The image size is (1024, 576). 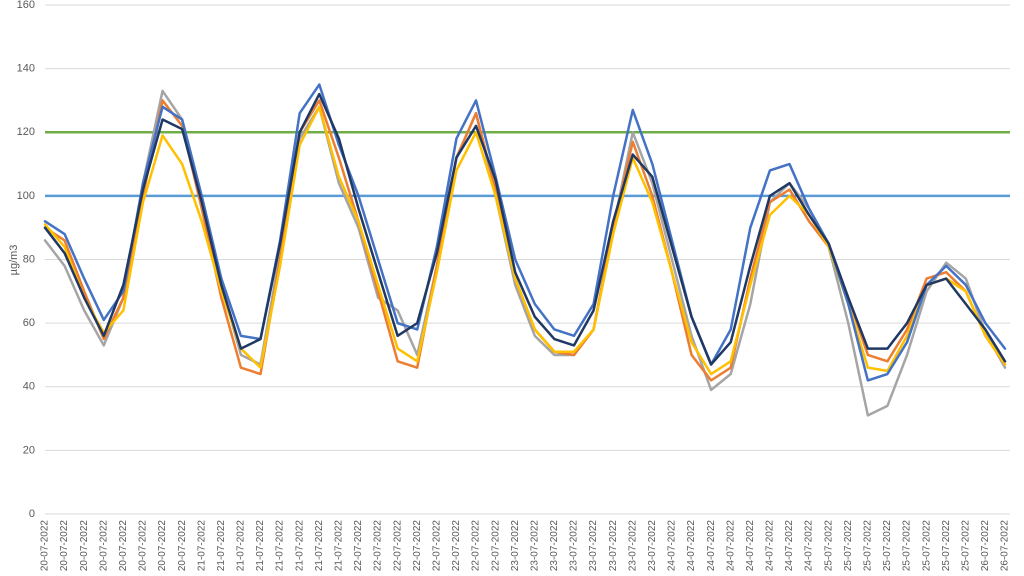 What do you see at coordinates (26, 5) in the screenshot?
I see `y-tick-label: 160` at bounding box center [26, 5].